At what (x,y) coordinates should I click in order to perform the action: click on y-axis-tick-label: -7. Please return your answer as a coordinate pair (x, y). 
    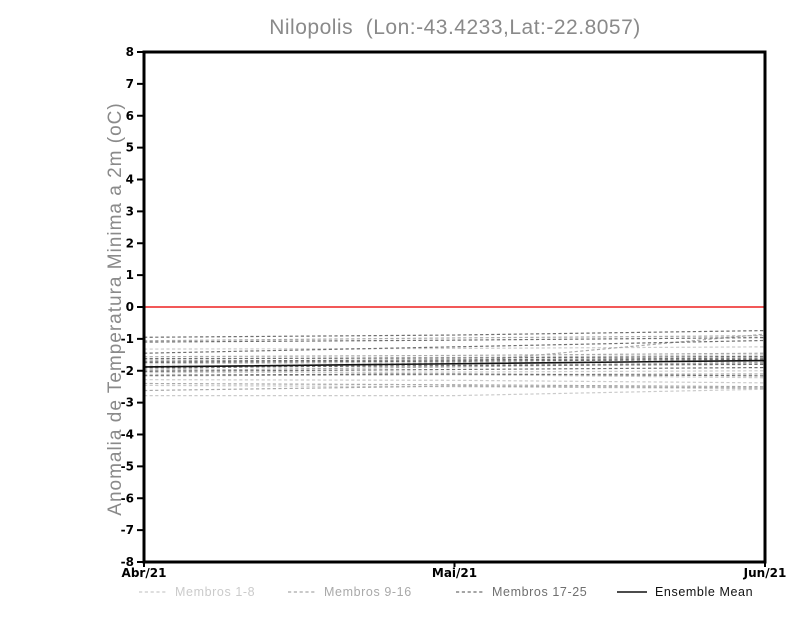
    Looking at the image, I should click on (127, 530).